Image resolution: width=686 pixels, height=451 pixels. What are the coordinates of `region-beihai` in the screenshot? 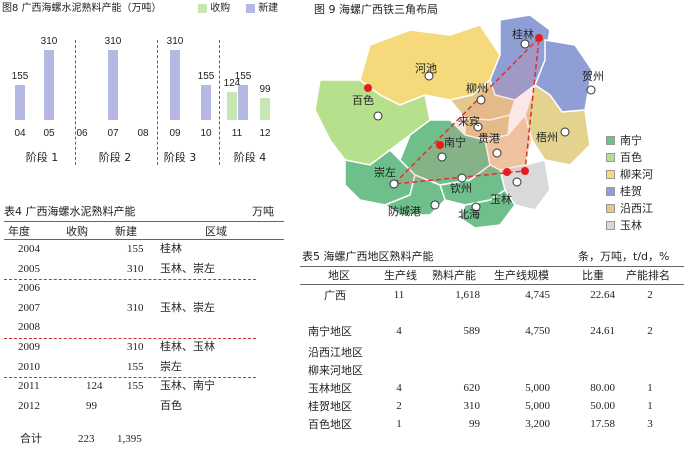 It's located at (487, 208).